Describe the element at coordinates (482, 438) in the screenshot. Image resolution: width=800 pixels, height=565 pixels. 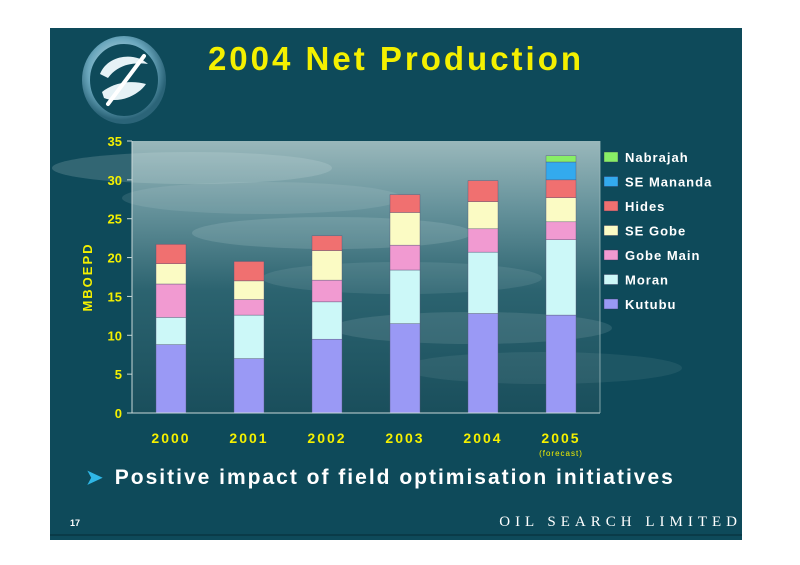
I see `x-tick-label: 2004` at that location.